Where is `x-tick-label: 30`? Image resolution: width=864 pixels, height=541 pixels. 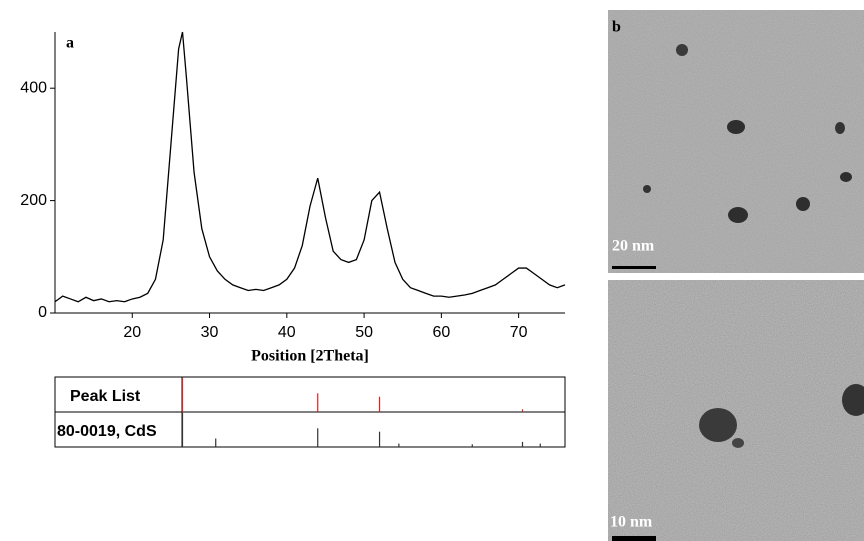 x-tick-label: 30 is located at coordinates (210, 332).